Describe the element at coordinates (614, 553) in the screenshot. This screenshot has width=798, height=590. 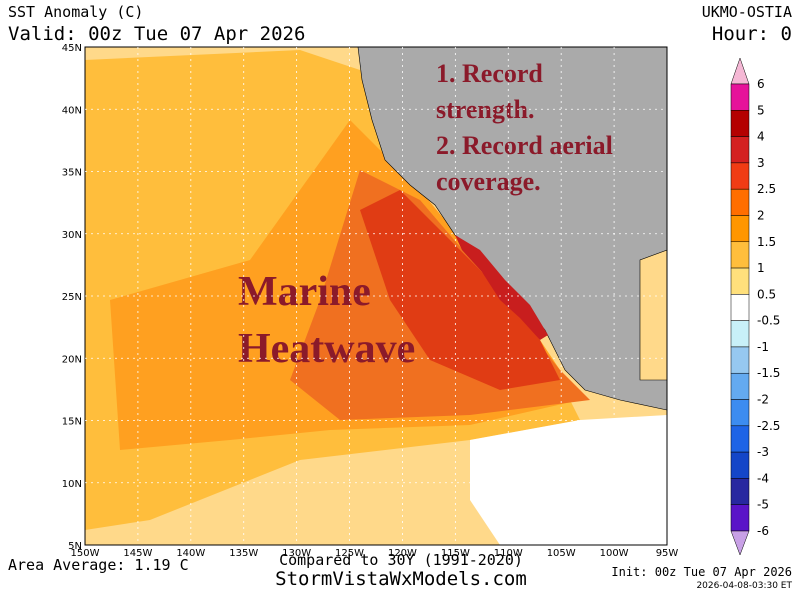
I see `lon-label: 100W` at that location.